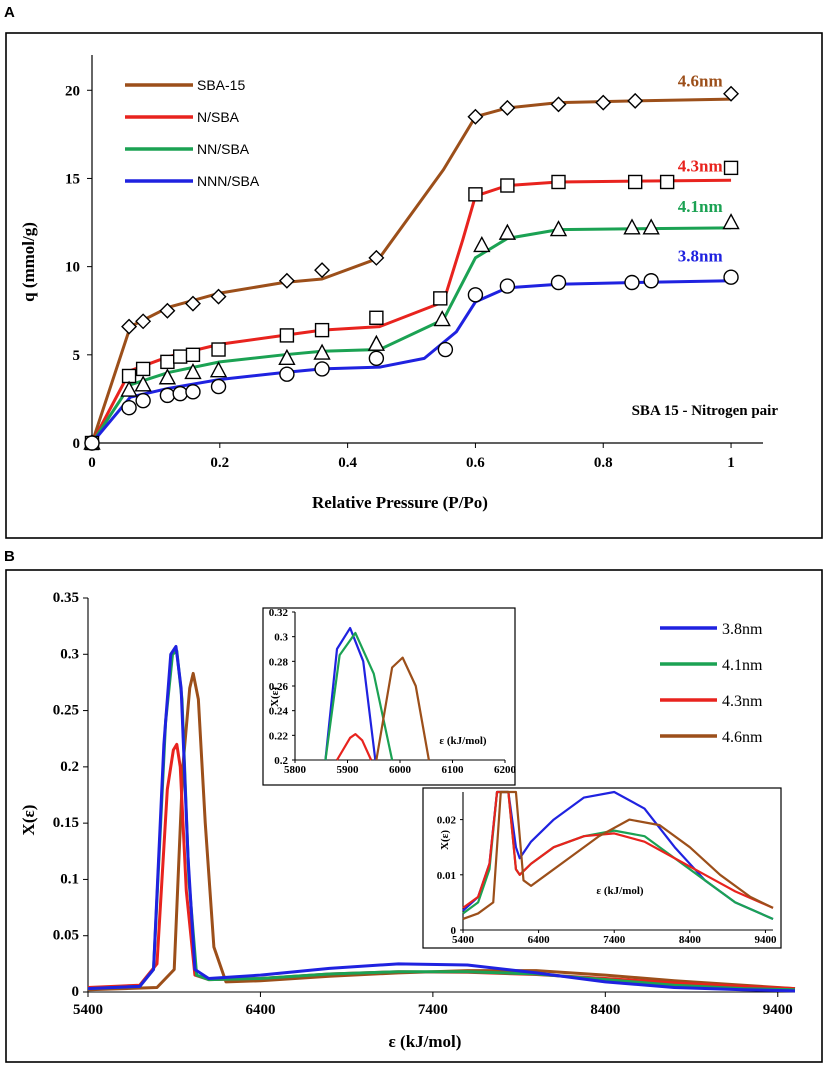  What do you see at coordinates (618, 849) in the screenshot?
I see `inset-bottom-series-4.3nm` at bounding box center [618, 849].